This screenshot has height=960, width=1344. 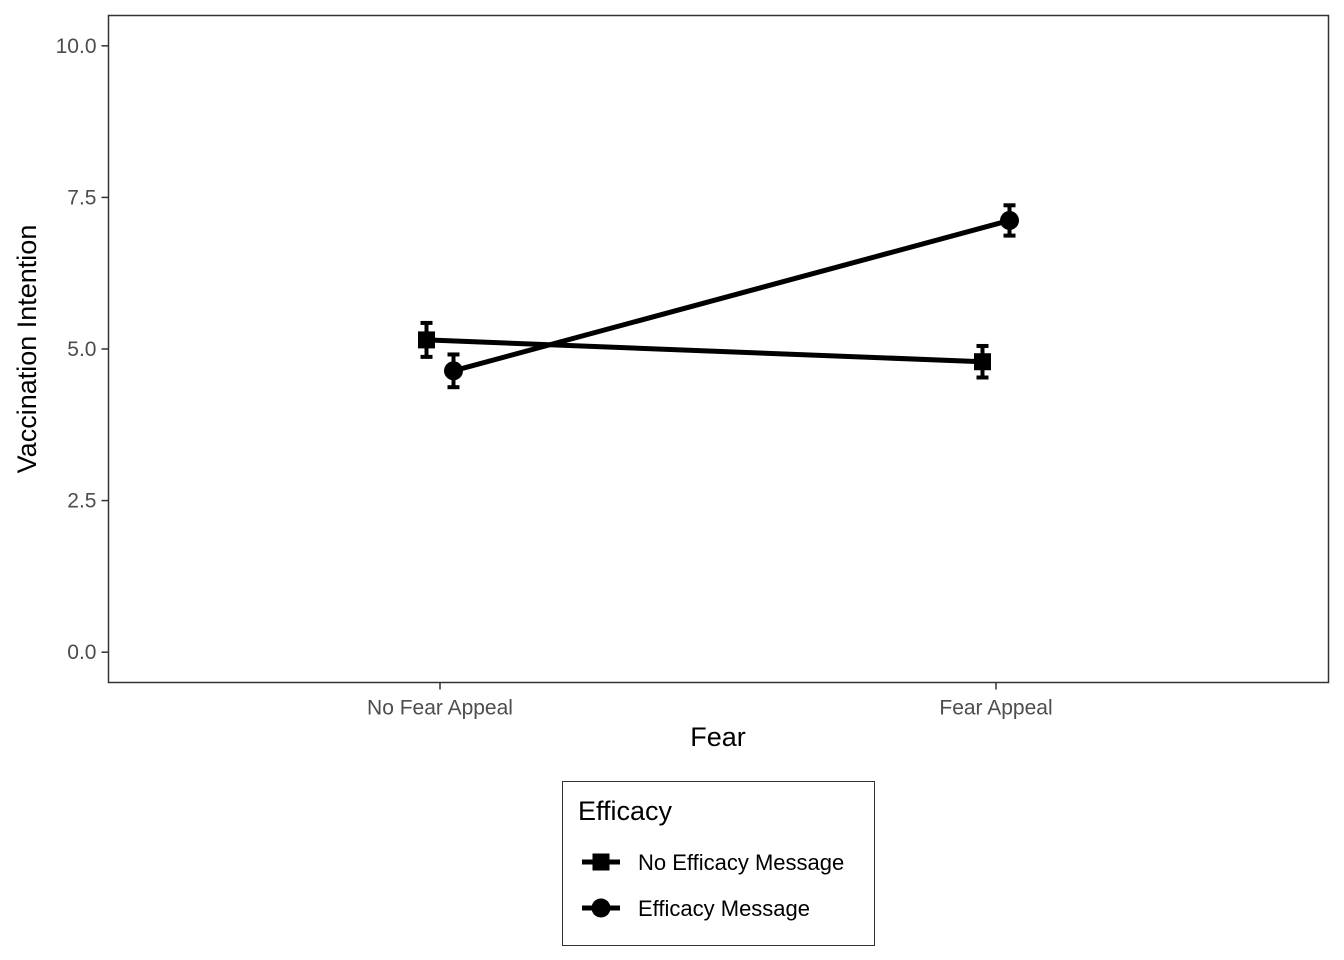 I want to click on series-square, so click(x=704, y=350).